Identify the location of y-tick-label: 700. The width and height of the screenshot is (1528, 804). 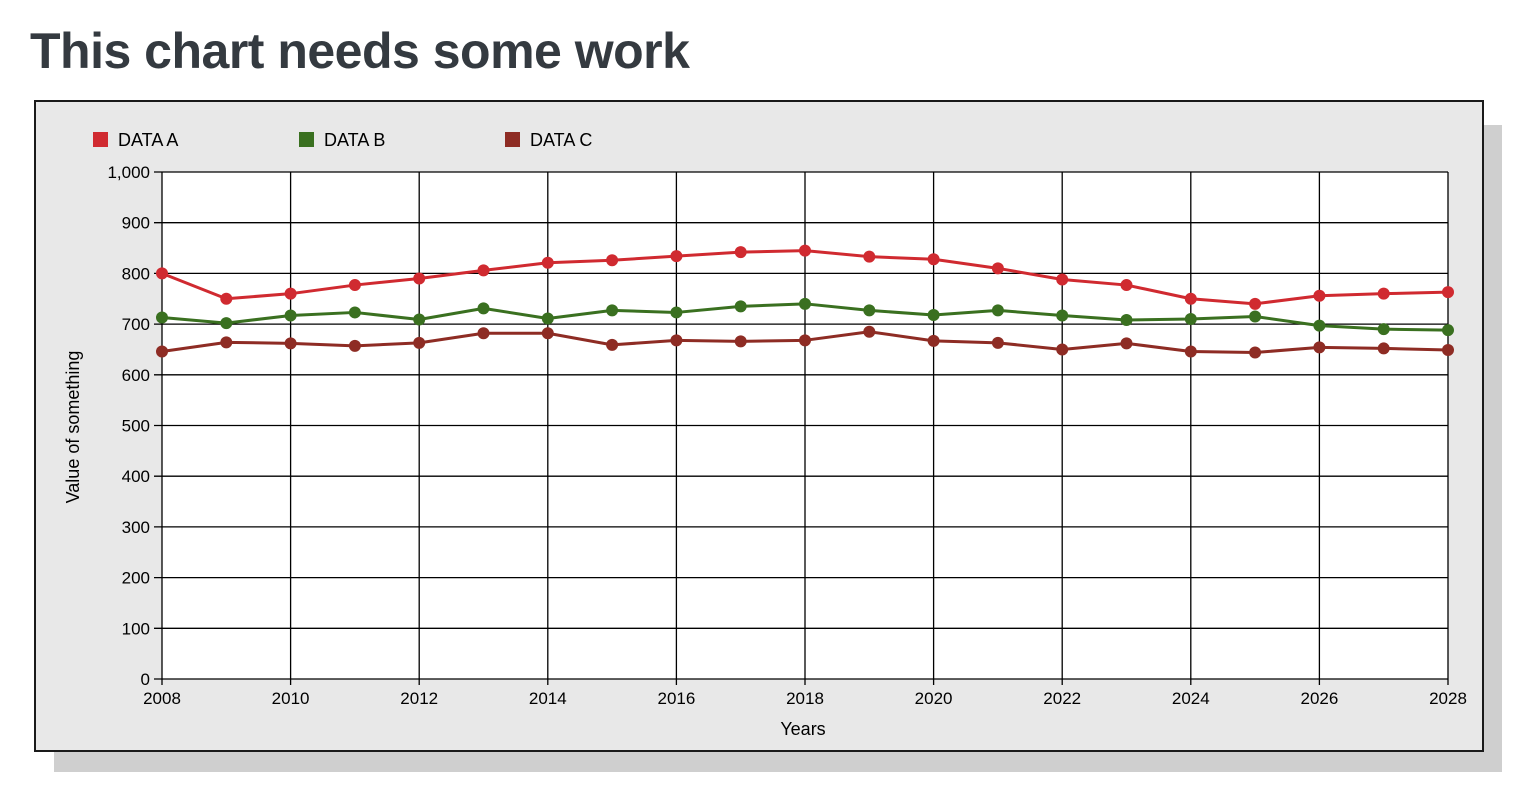
(136, 324).